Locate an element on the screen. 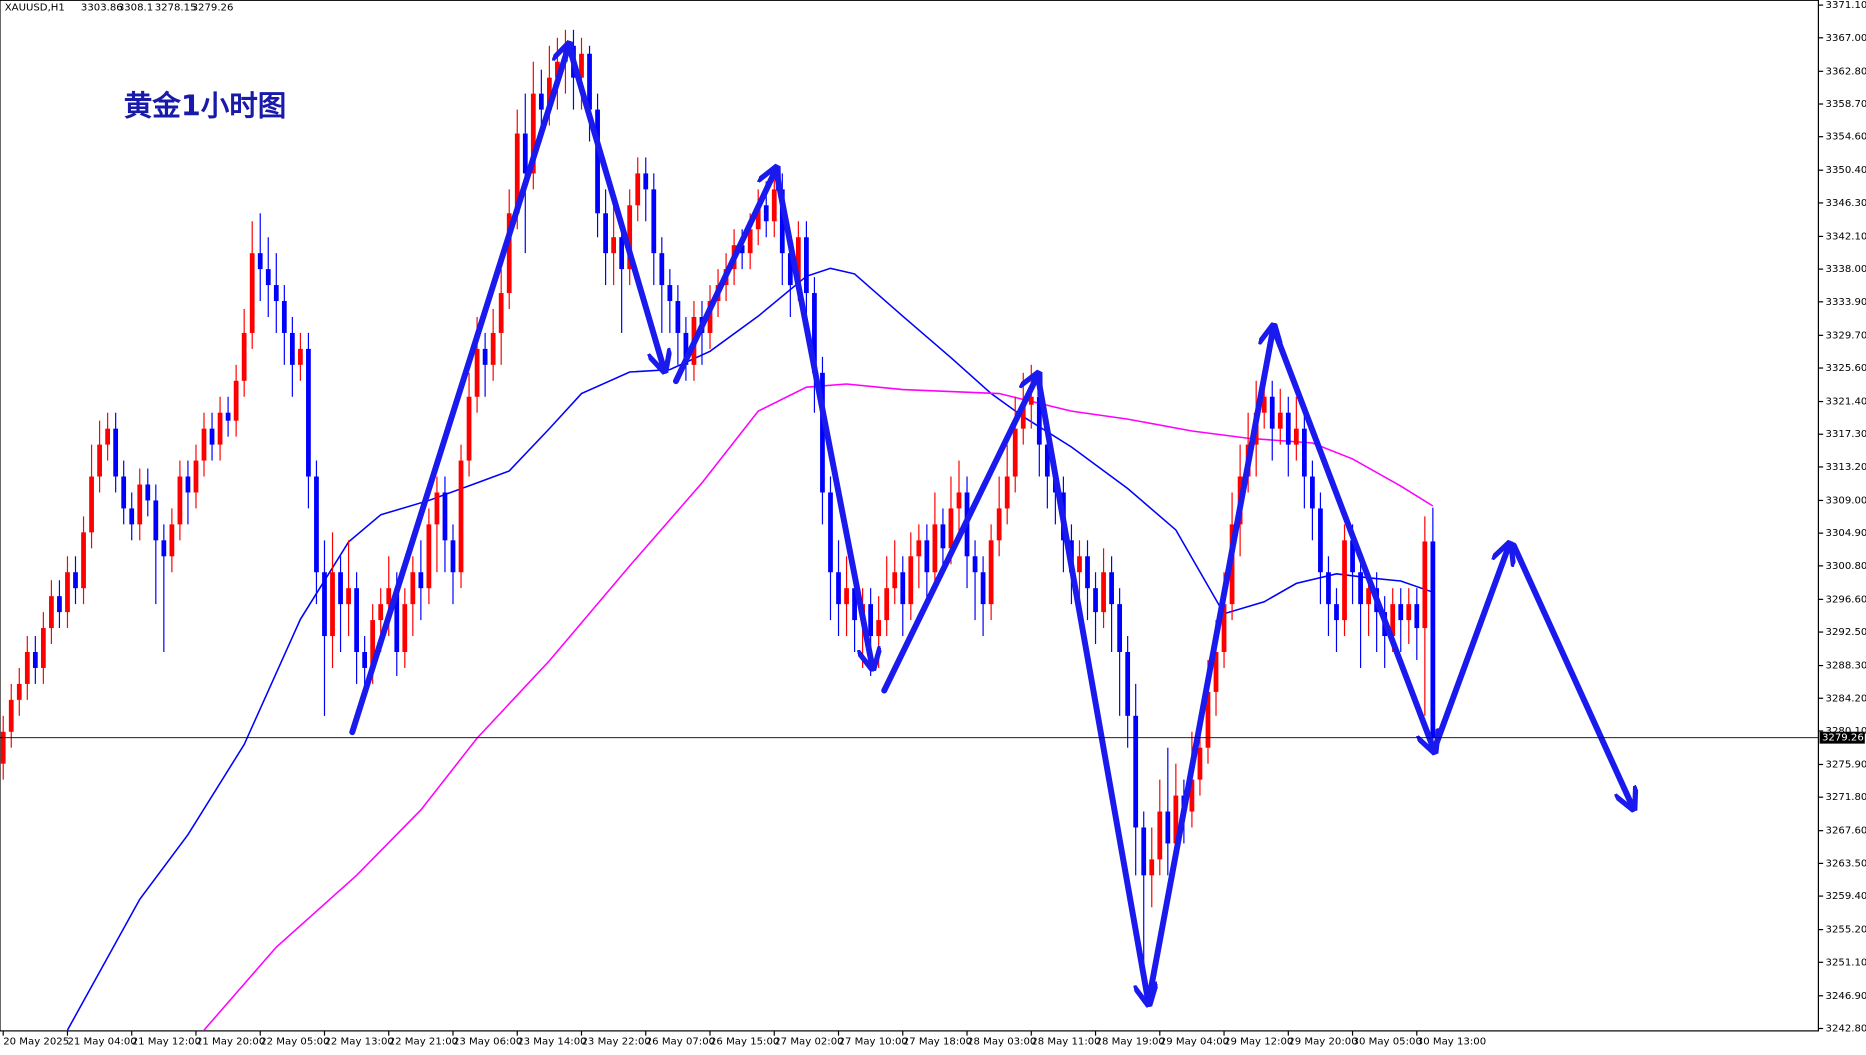 This screenshot has height=1055, width=1866. y-tick-label: 3267.60 is located at coordinates (1846, 831).